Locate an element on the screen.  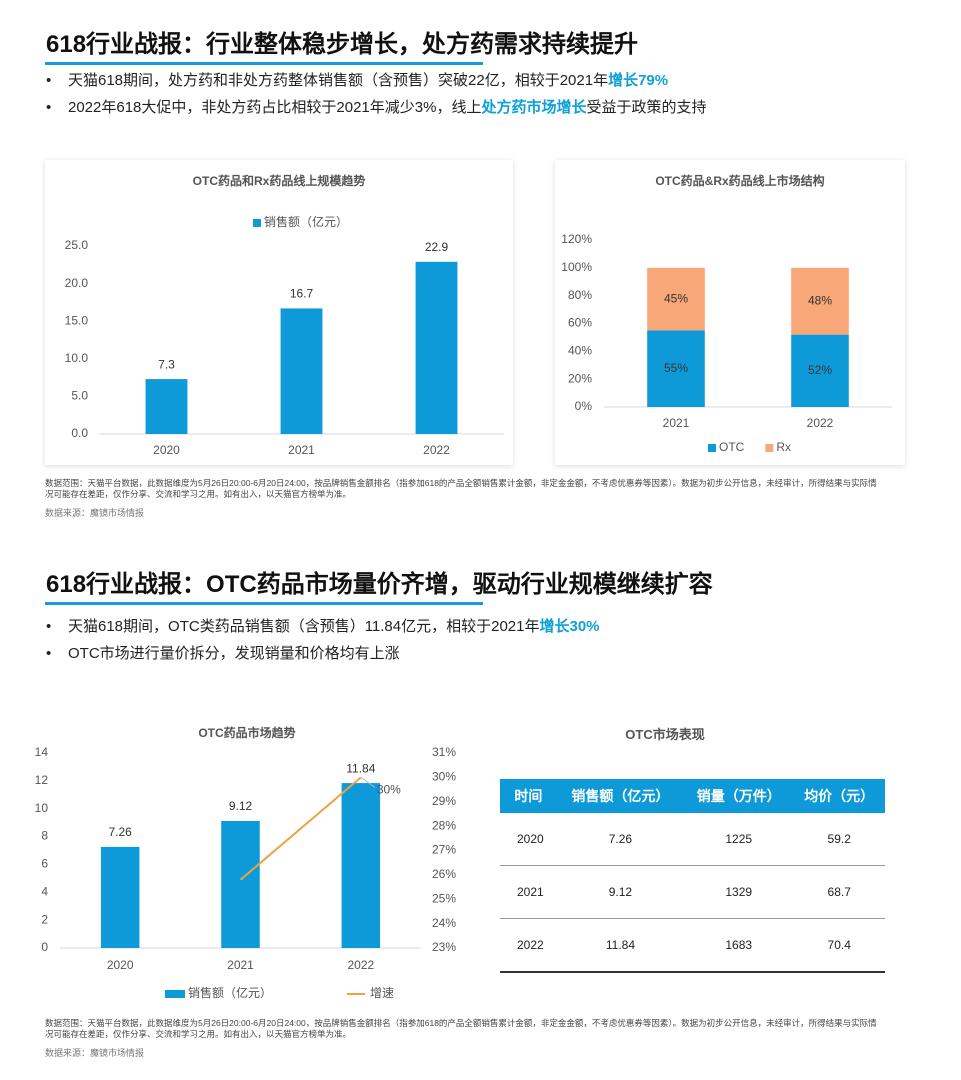
chart-title: OTC药品和Rx药品线上规模趋势 is located at coordinates (279, 180).